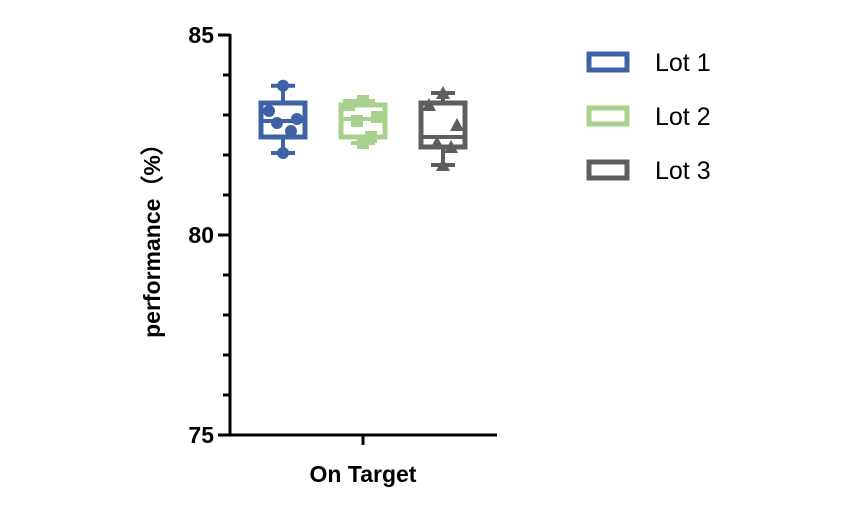  I want to click on y-axis-label: performance（%）, so click(152, 235).